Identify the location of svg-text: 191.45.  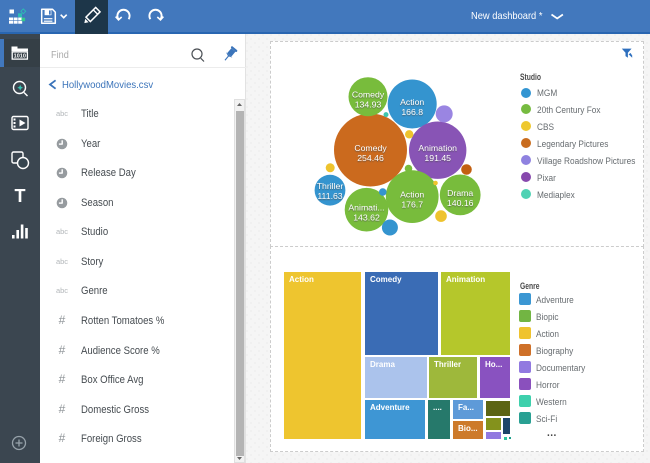
(437, 158).